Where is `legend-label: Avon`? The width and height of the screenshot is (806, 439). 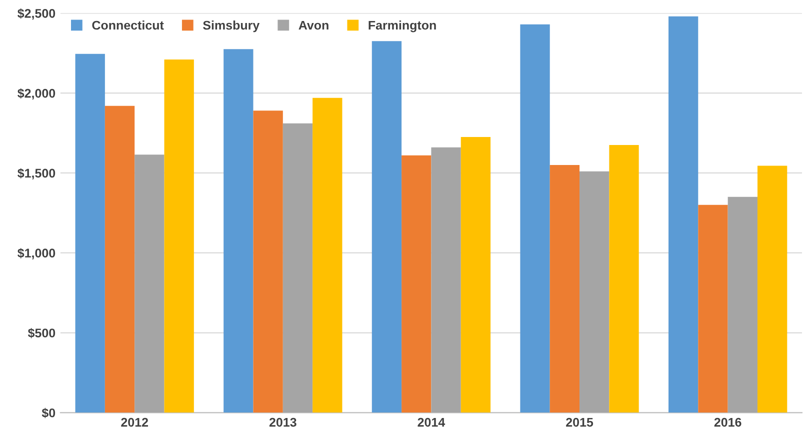
legend-label: Avon is located at coordinates (313, 25).